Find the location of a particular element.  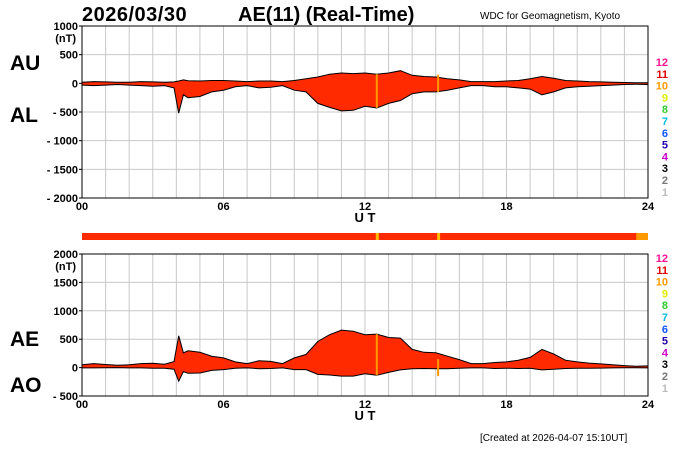

series-line-ae is located at coordinates (365, 348).